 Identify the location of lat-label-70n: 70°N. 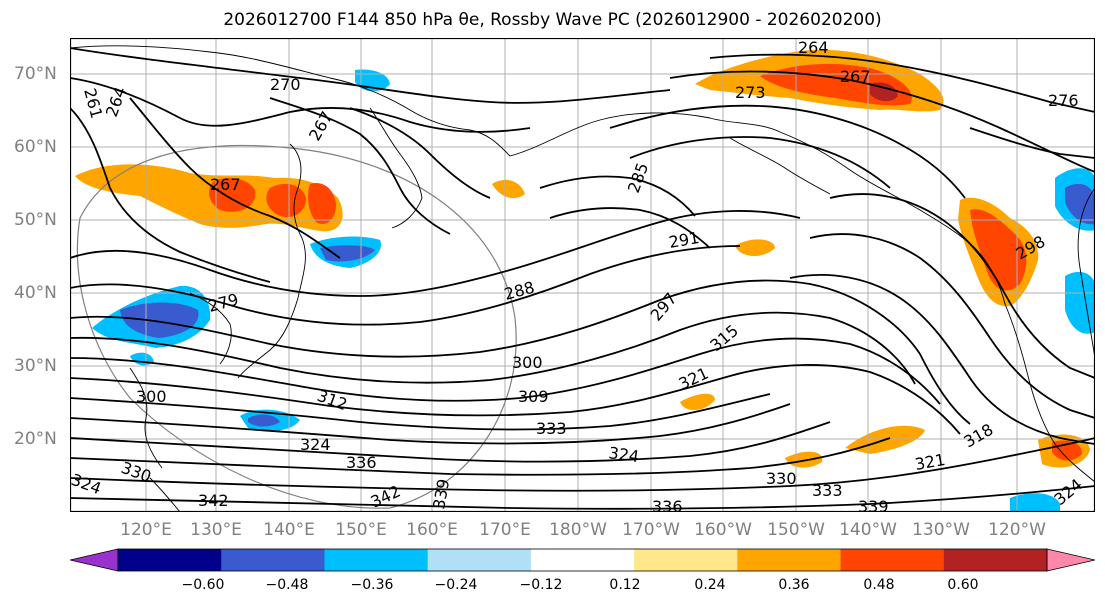
(35, 74).